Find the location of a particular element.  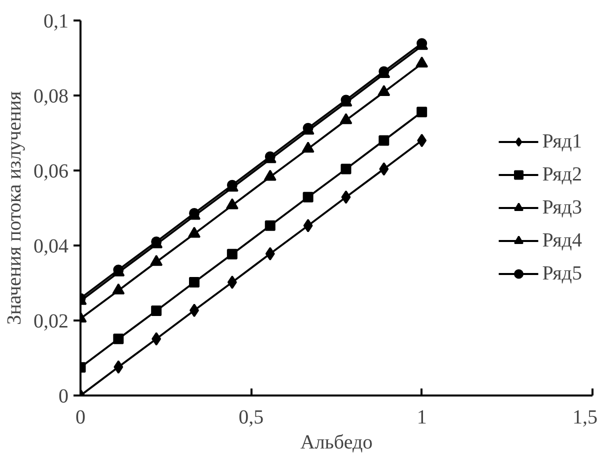

y-tick-label: 0,04 is located at coordinates (51, 247).